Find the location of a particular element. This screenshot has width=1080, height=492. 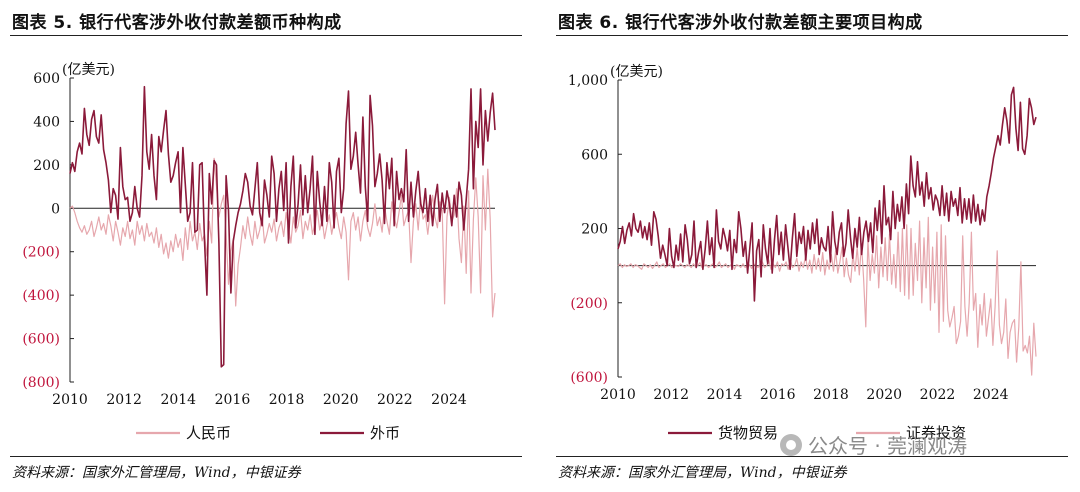

wechat-icon is located at coordinates (791, 444).